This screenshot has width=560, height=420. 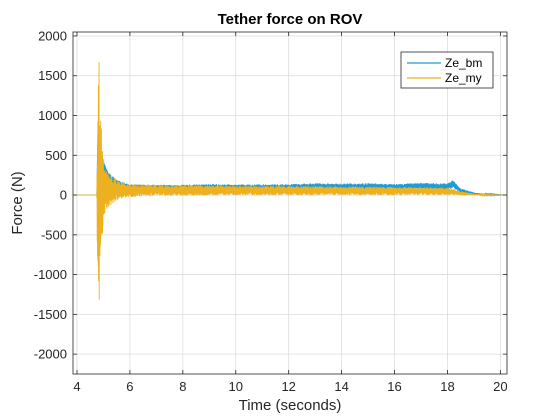 I want to click on x-tick-label: 14, so click(x=341, y=386).